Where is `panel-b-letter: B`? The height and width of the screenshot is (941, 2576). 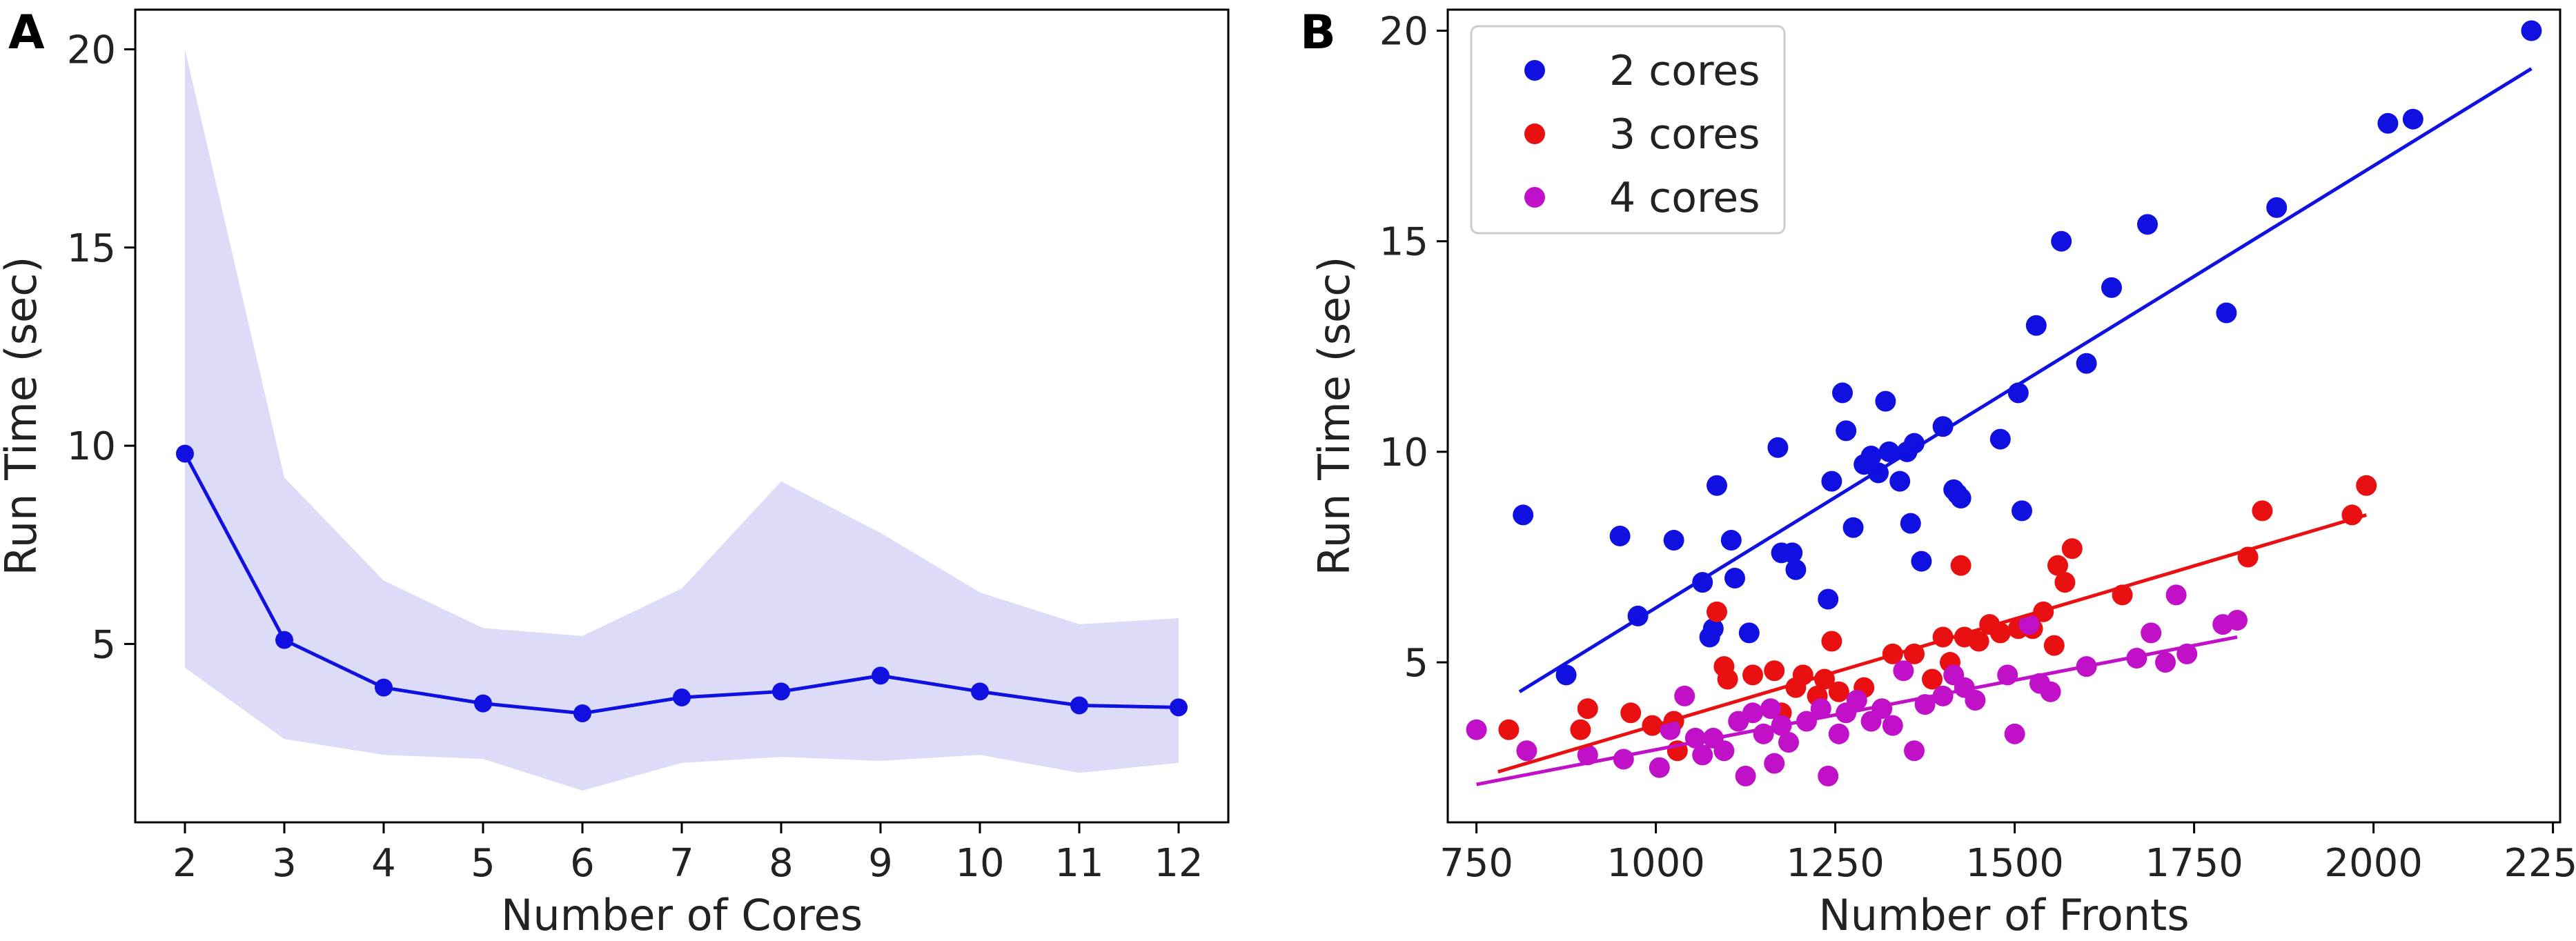 panel-b-letter: B is located at coordinates (1318, 33).